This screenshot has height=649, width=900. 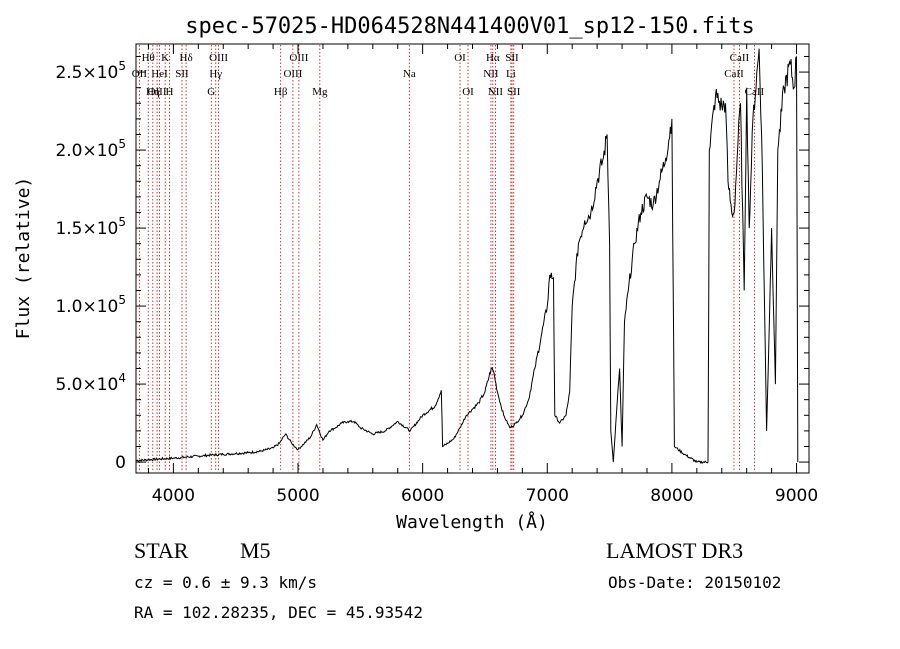 What do you see at coordinates (695, 582) in the screenshot?
I see `observation-date: Obs-Date: 20150102` at bounding box center [695, 582].